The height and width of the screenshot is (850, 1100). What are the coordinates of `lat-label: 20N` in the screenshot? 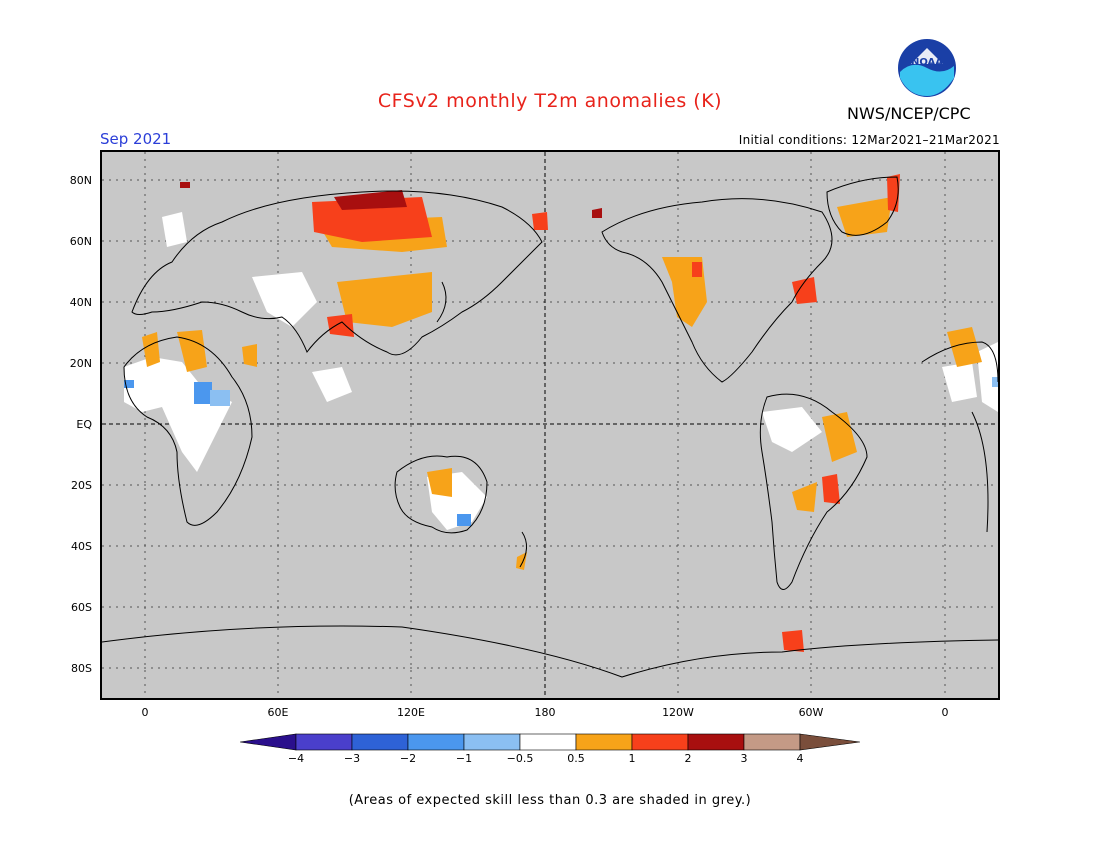 It's located at (80, 363).